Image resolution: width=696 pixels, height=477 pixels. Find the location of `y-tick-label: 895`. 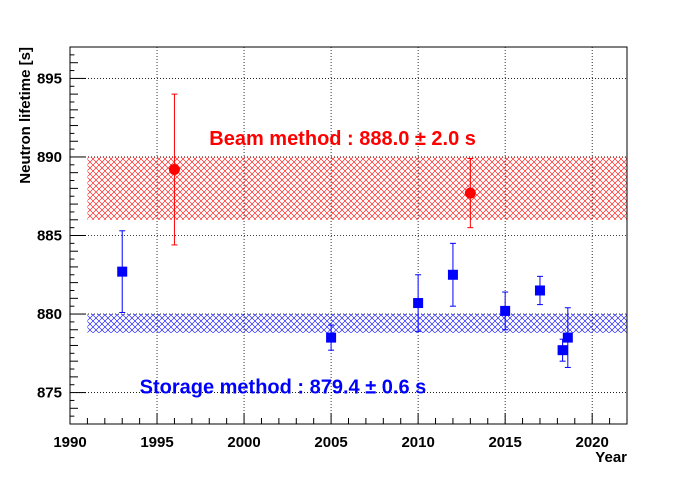

y-tick-label: 895 is located at coordinates (49, 78).